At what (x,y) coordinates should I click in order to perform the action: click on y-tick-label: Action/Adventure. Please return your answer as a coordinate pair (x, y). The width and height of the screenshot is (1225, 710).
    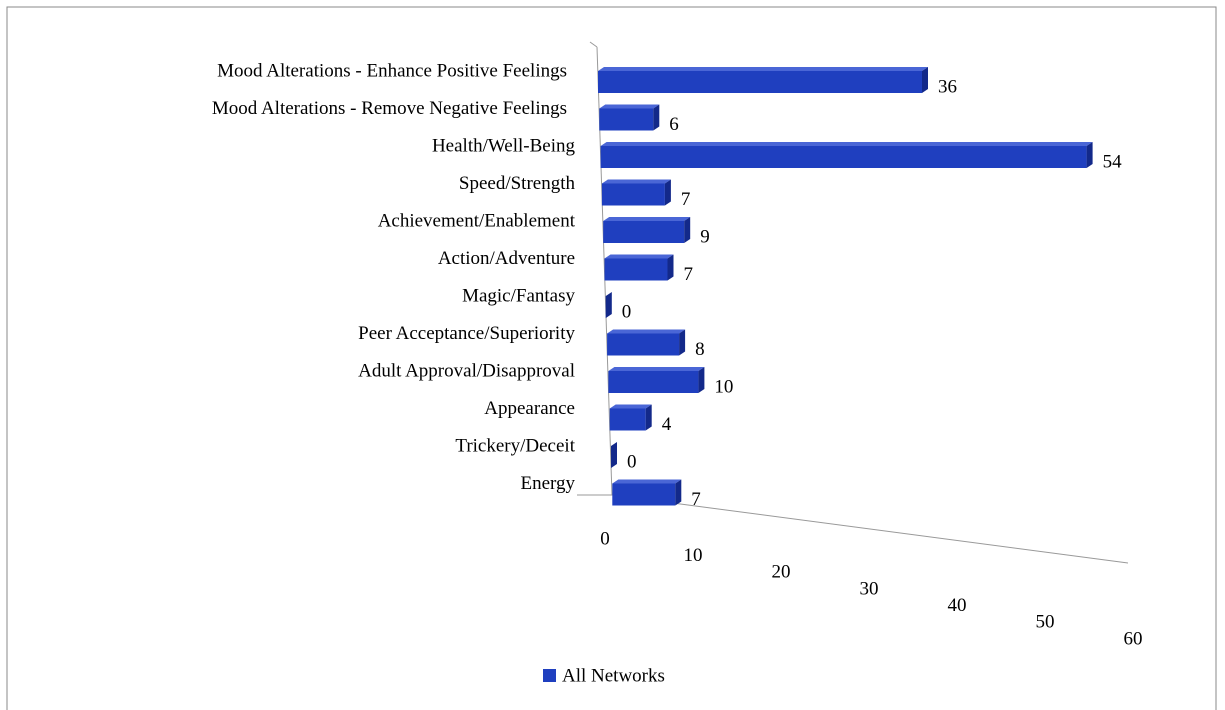
    Looking at the image, I should click on (506, 258).